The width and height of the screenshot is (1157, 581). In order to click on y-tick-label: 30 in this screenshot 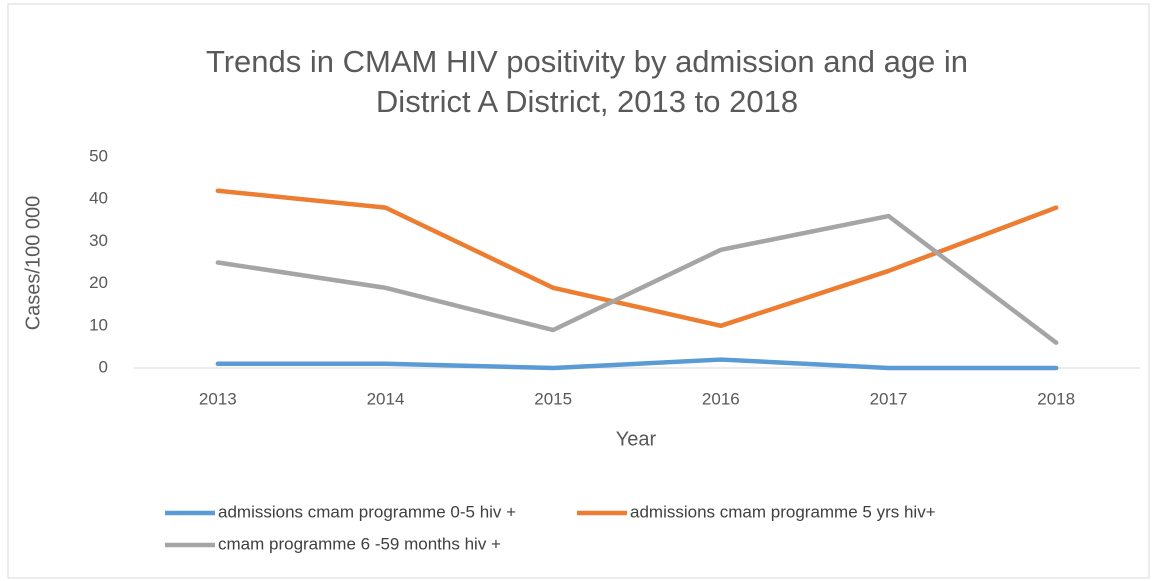, I will do `click(98, 240)`.